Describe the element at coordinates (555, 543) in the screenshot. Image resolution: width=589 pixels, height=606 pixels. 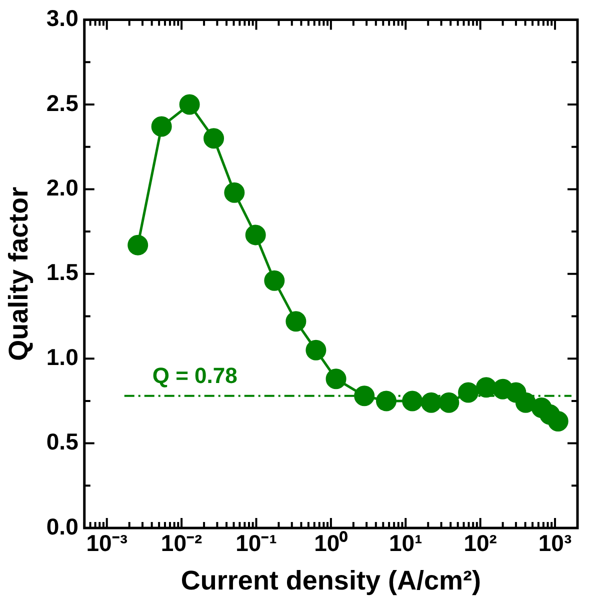
I see `x-tick-label: 10³` at that location.